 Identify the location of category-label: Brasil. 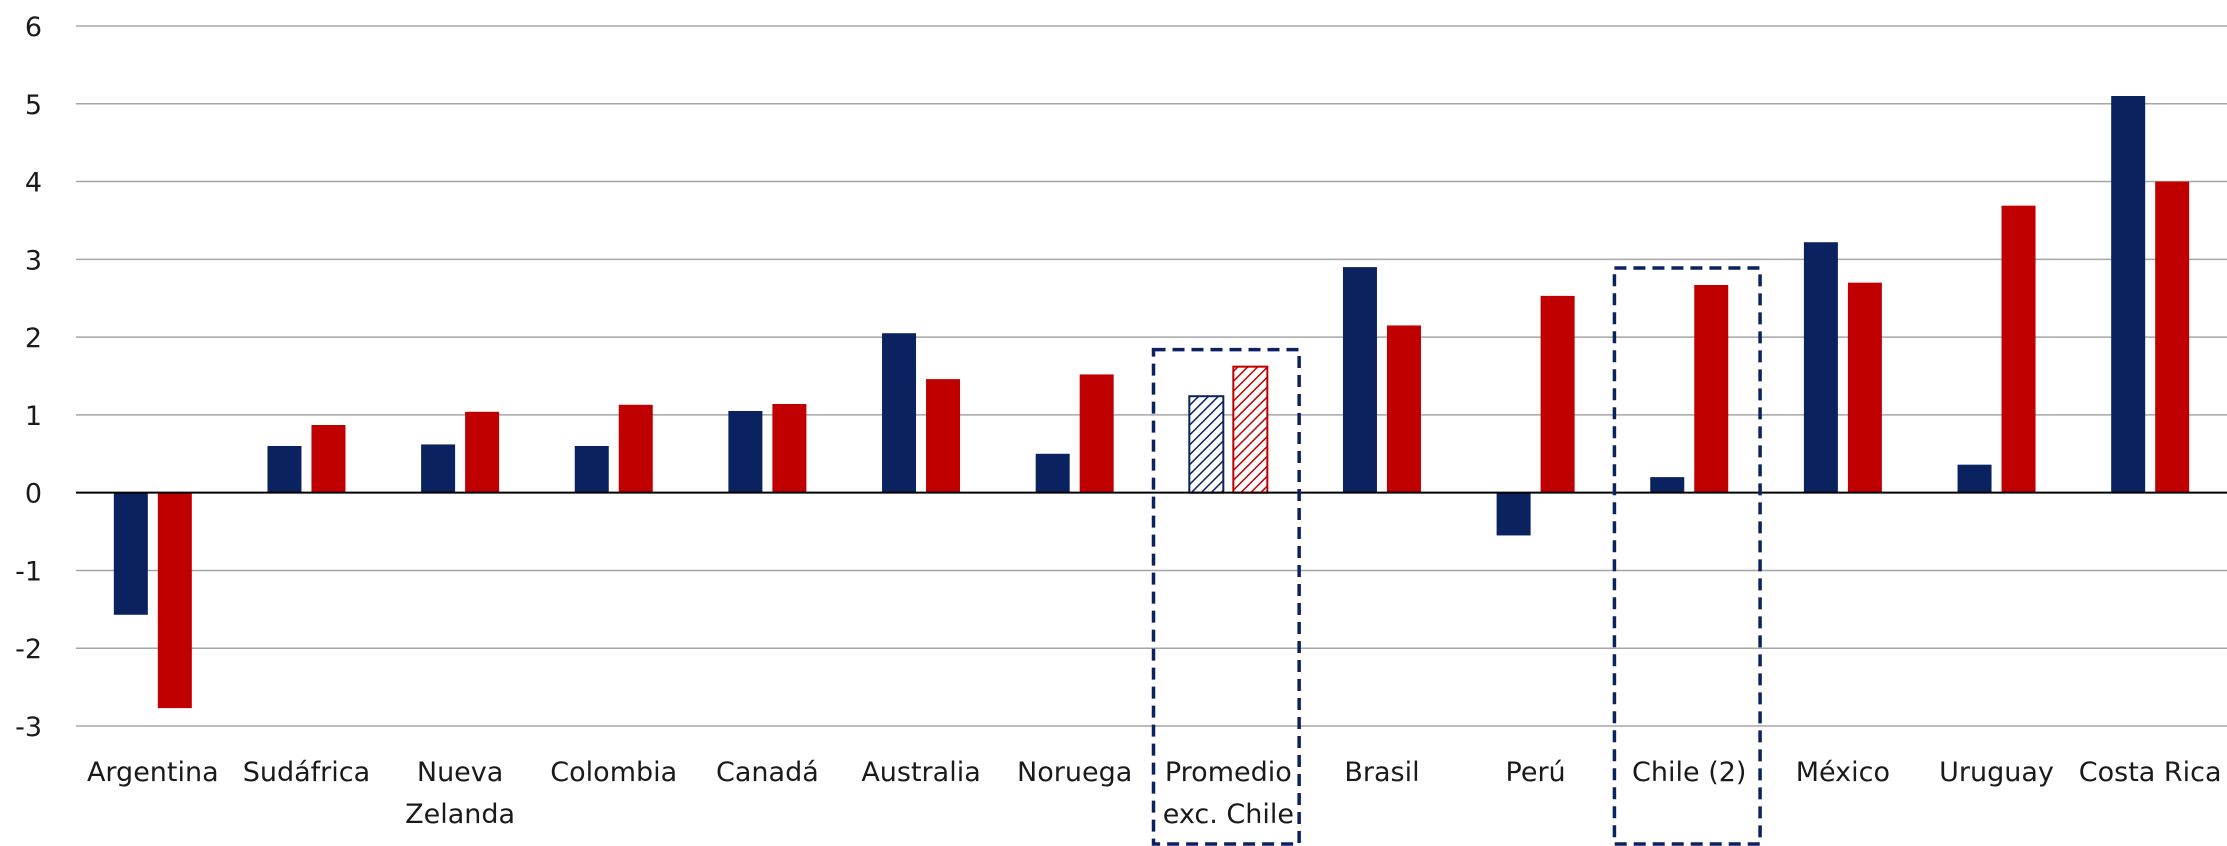
(1381, 772).